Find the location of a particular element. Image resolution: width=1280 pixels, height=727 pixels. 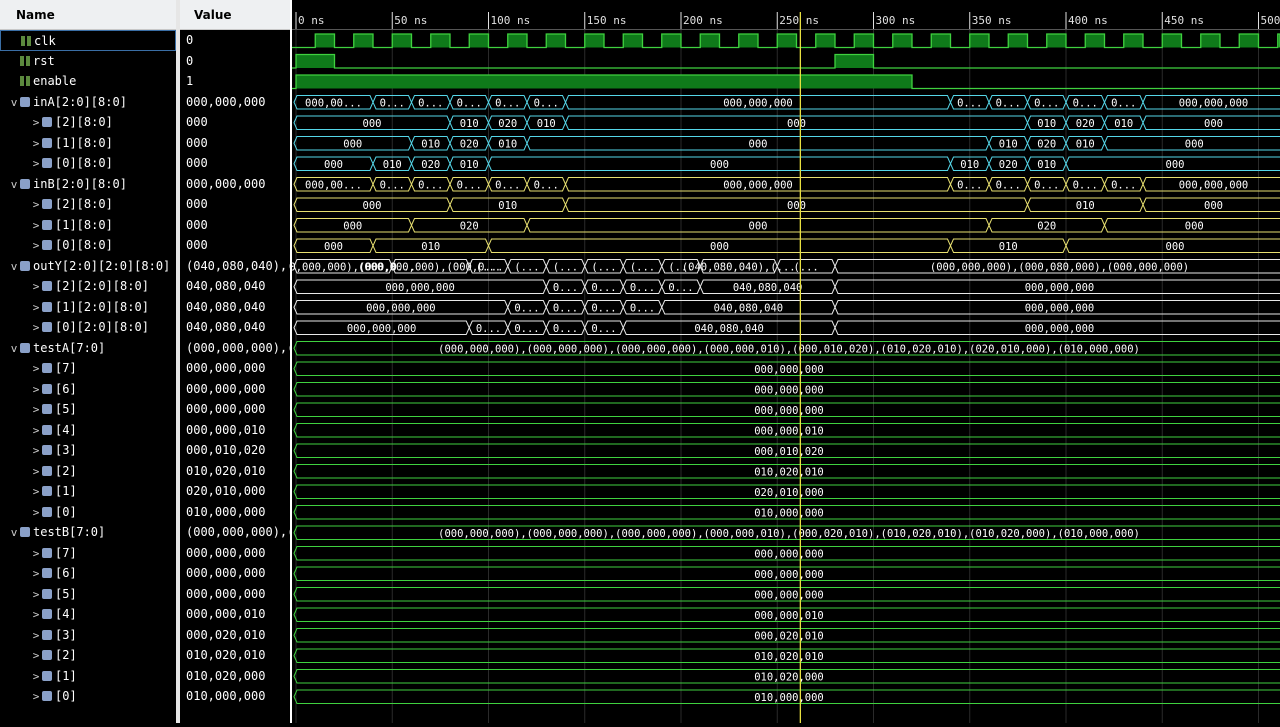

bus-value-label: 020 is located at coordinates (1085, 124).